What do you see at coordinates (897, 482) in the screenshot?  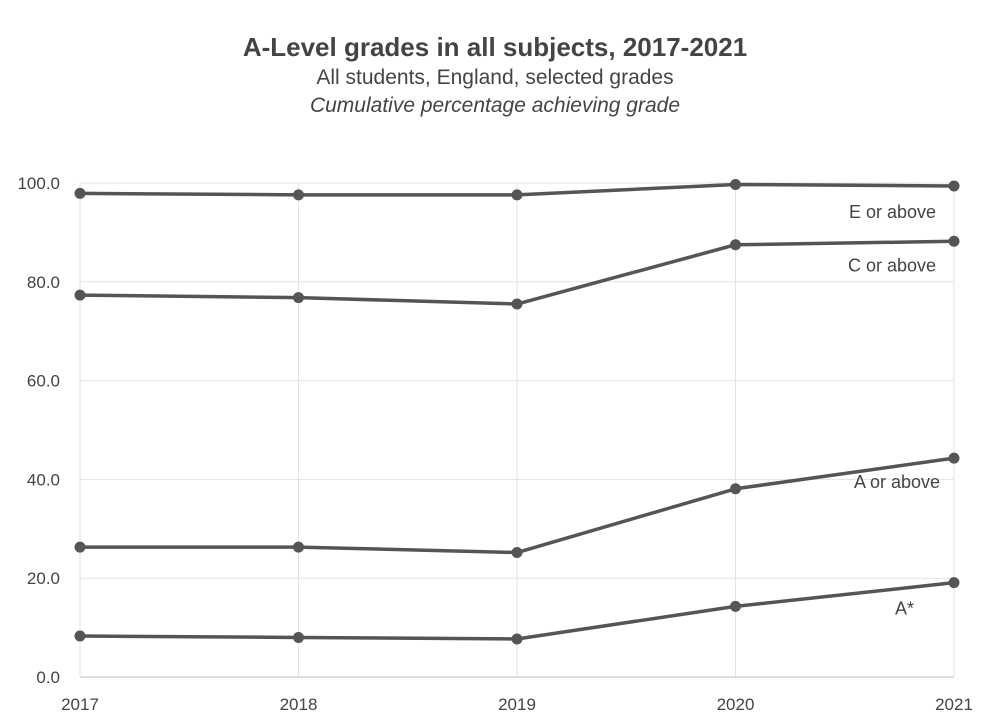 I see `series-label: A or above` at bounding box center [897, 482].